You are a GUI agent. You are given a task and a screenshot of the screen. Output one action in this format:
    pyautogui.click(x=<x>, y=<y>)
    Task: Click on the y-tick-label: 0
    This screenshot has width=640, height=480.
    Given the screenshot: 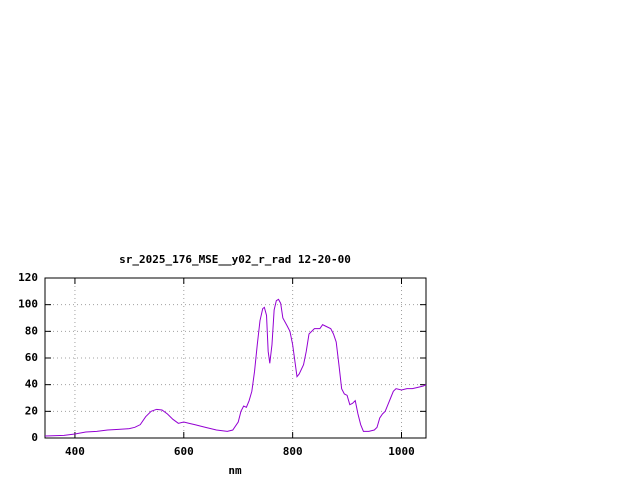 What is the action you would take?
    pyautogui.click(x=34, y=437)
    